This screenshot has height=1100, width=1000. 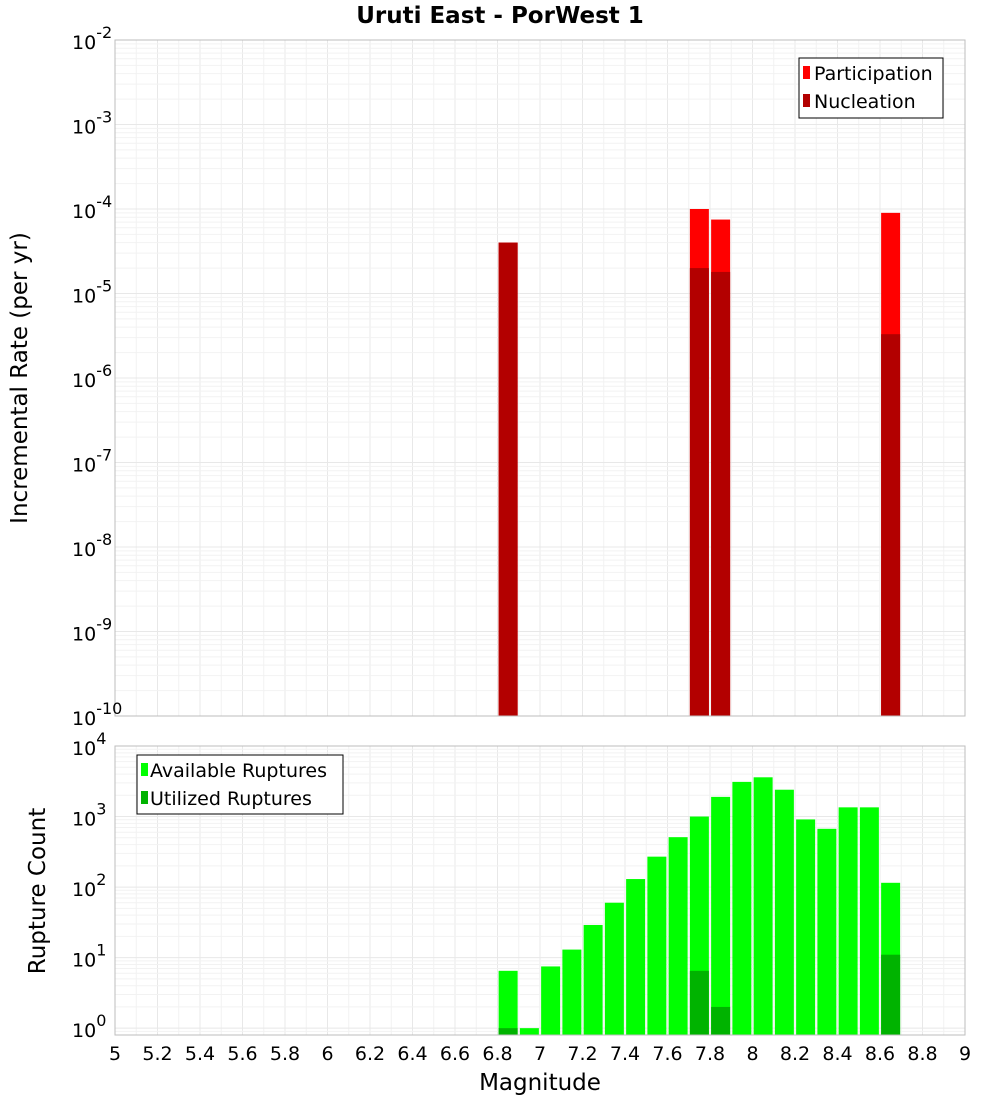 I want to click on legend-label-utilized: Utilized Ruptures, so click(x=231, y=799).